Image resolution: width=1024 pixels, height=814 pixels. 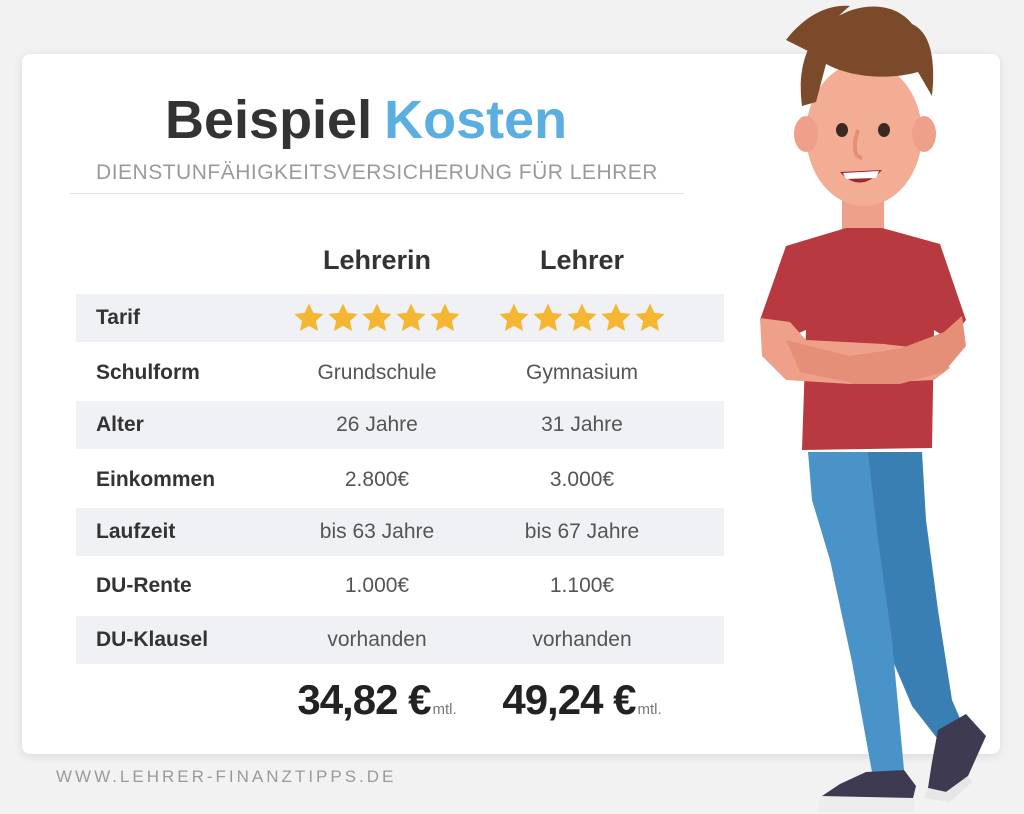 What do you see at coordinates (148, 372) in the screenshot?
I see `row-label: Schulform` at bounding box center [148, 372].